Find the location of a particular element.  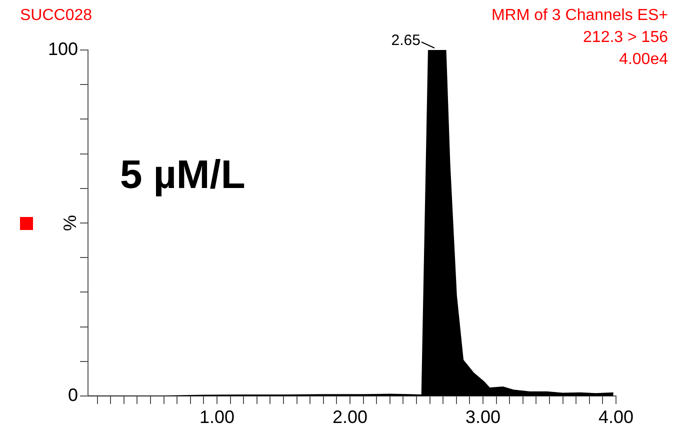

text: MRM of 3 Channels ES+ is located at coordinates (579, 15).